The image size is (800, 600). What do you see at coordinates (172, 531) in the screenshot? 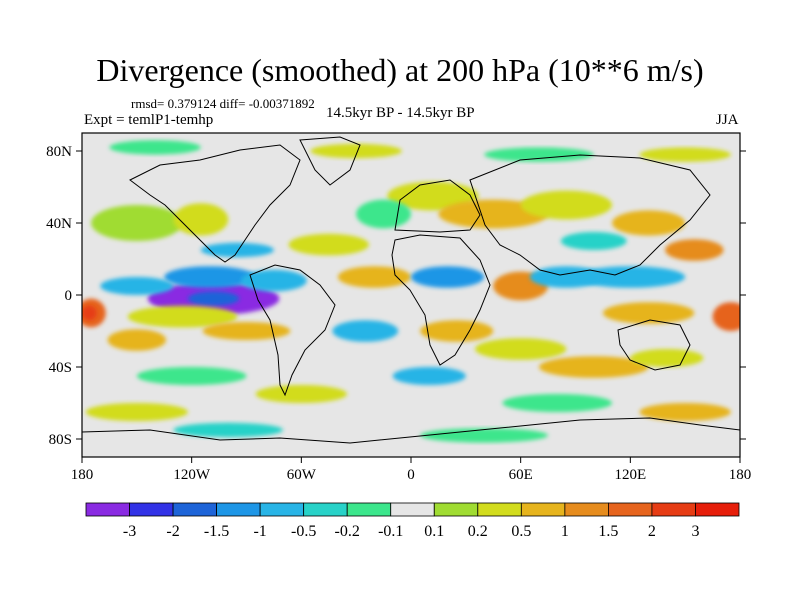
I see `colorbar-label: -2` at bounding box center [172, 531].